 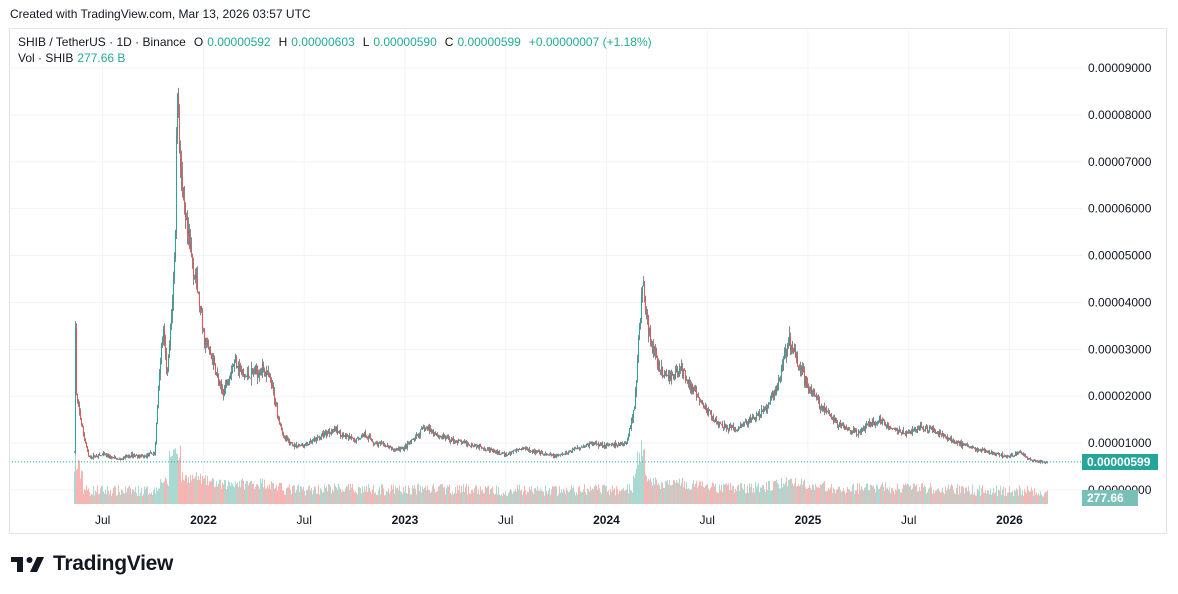 I want to click on symbol-label: SHIB / TetherUS · 1D · Binance, so click(x=102, y=42).